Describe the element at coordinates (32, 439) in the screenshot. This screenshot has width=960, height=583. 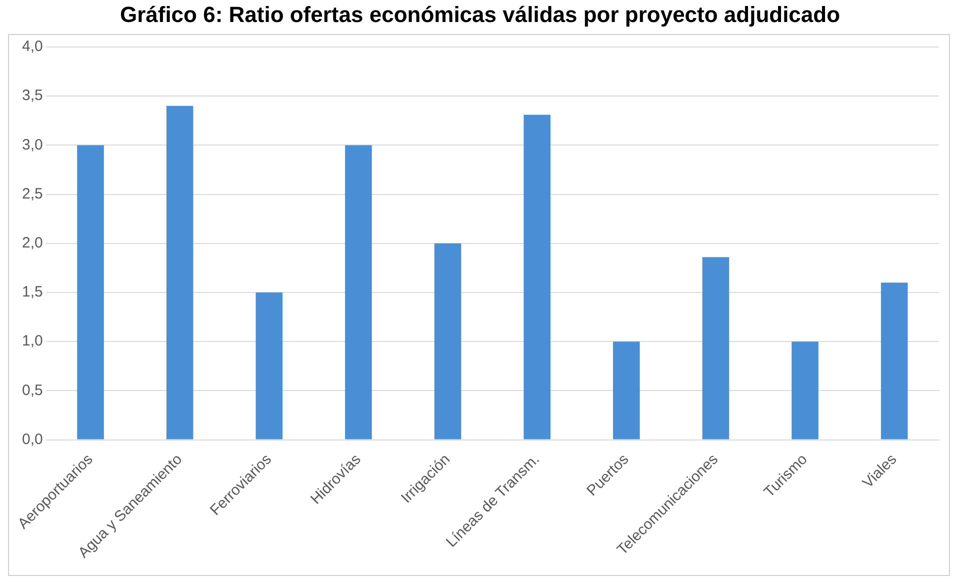
I see `y-tick-label: 0,0` at that location.